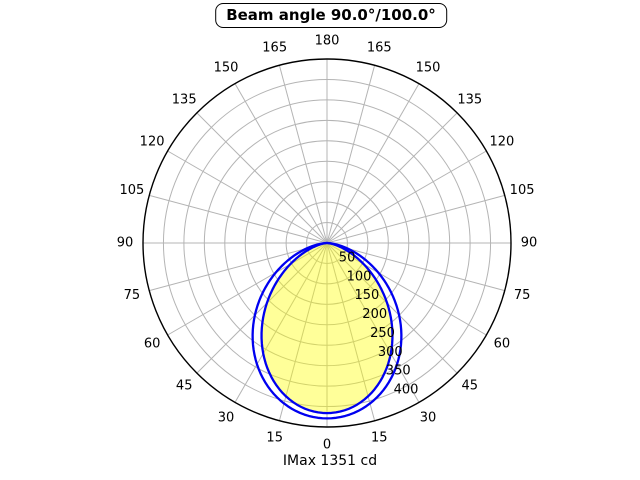  What do you see at coordinates (406, 390) in the screenshot?
I see `radial-tick-label: 400` at bounding box center [406, 390].